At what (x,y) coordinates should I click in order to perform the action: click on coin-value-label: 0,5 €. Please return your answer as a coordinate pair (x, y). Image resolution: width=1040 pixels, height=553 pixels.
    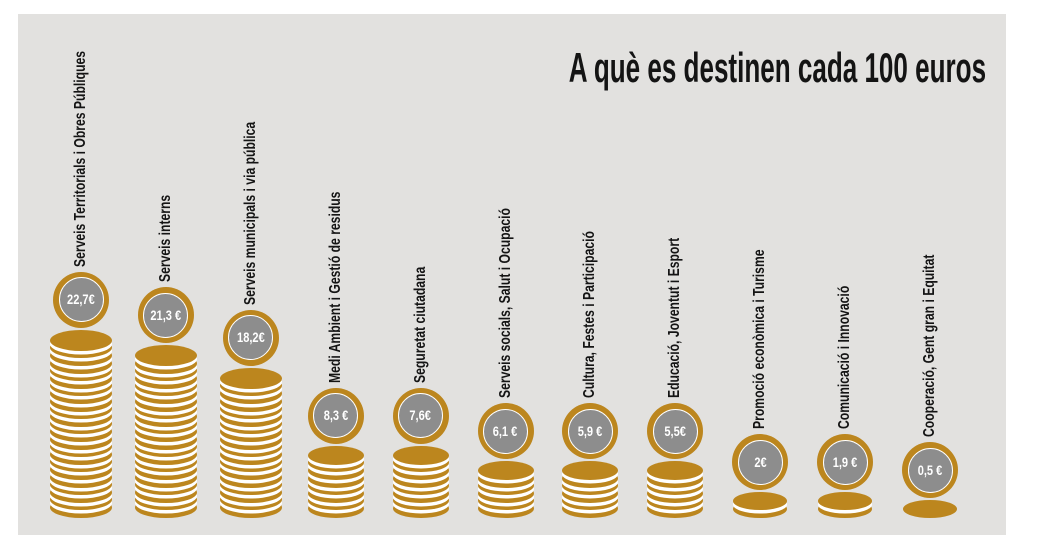
    Looking at the image, I should click on (930, 470).